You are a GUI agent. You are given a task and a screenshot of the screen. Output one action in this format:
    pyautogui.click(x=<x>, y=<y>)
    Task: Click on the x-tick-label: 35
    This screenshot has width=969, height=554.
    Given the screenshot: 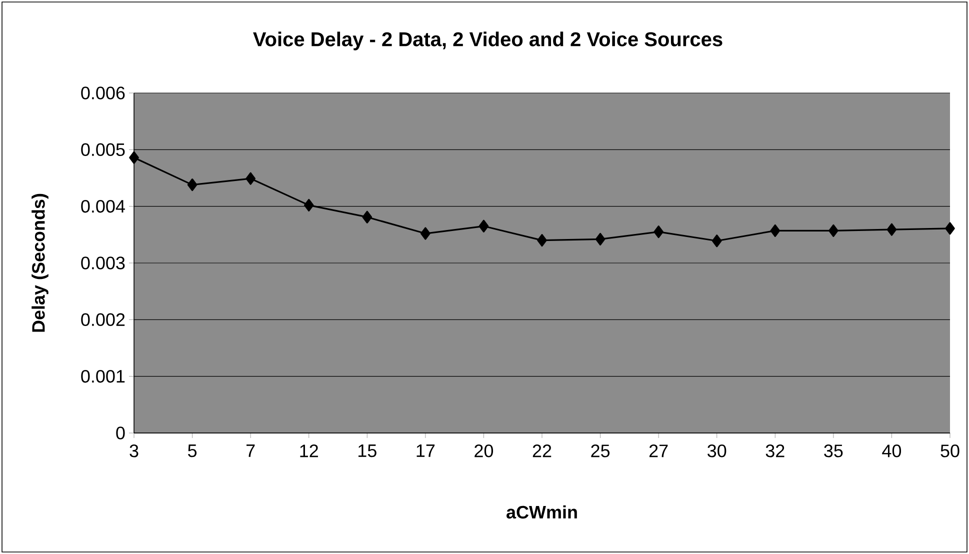 What is the action you would take?
    pyautogui.click(x=833, y=451)
    